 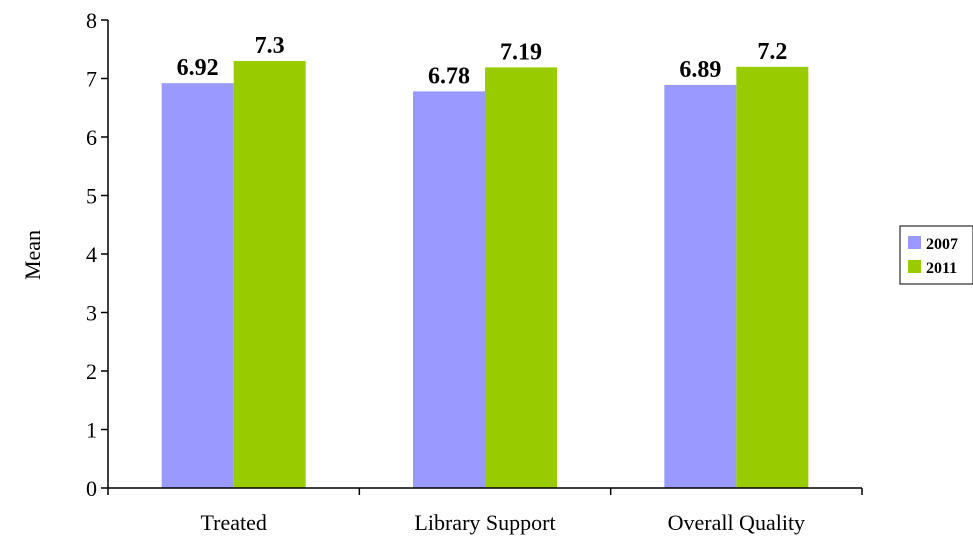 What do you see at coordinates (485, 491) in the screenshot?
I see `x-axis-ticks` at bounding box center [485, 491].